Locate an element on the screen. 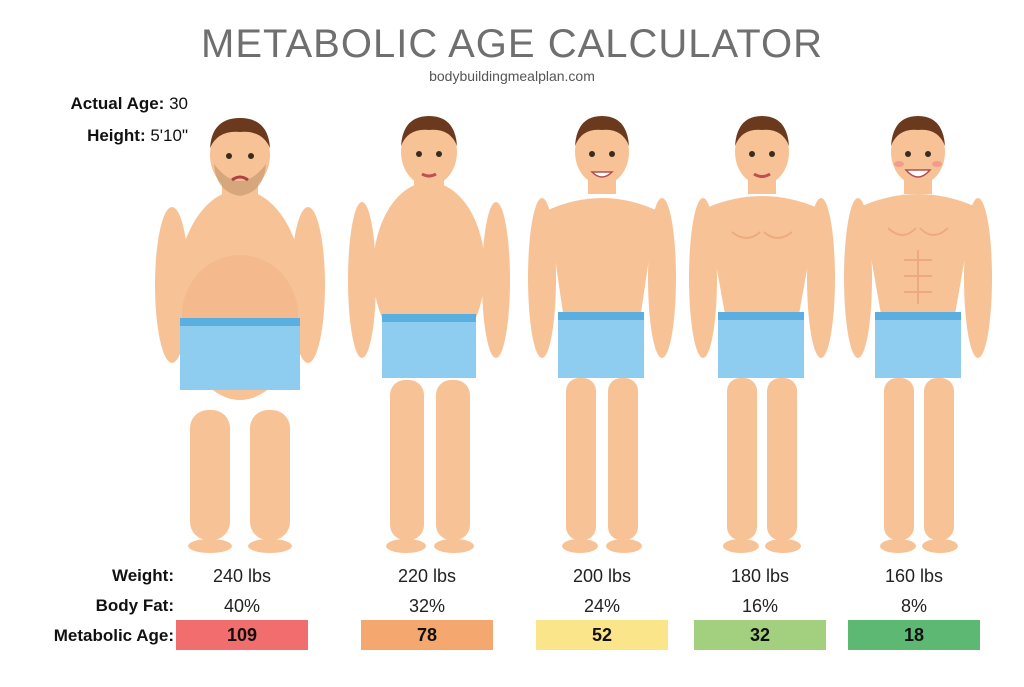 The height and width of the screenshot is (687, 1024). weight-value: 200 lbs is located at coordinates (602, 576).